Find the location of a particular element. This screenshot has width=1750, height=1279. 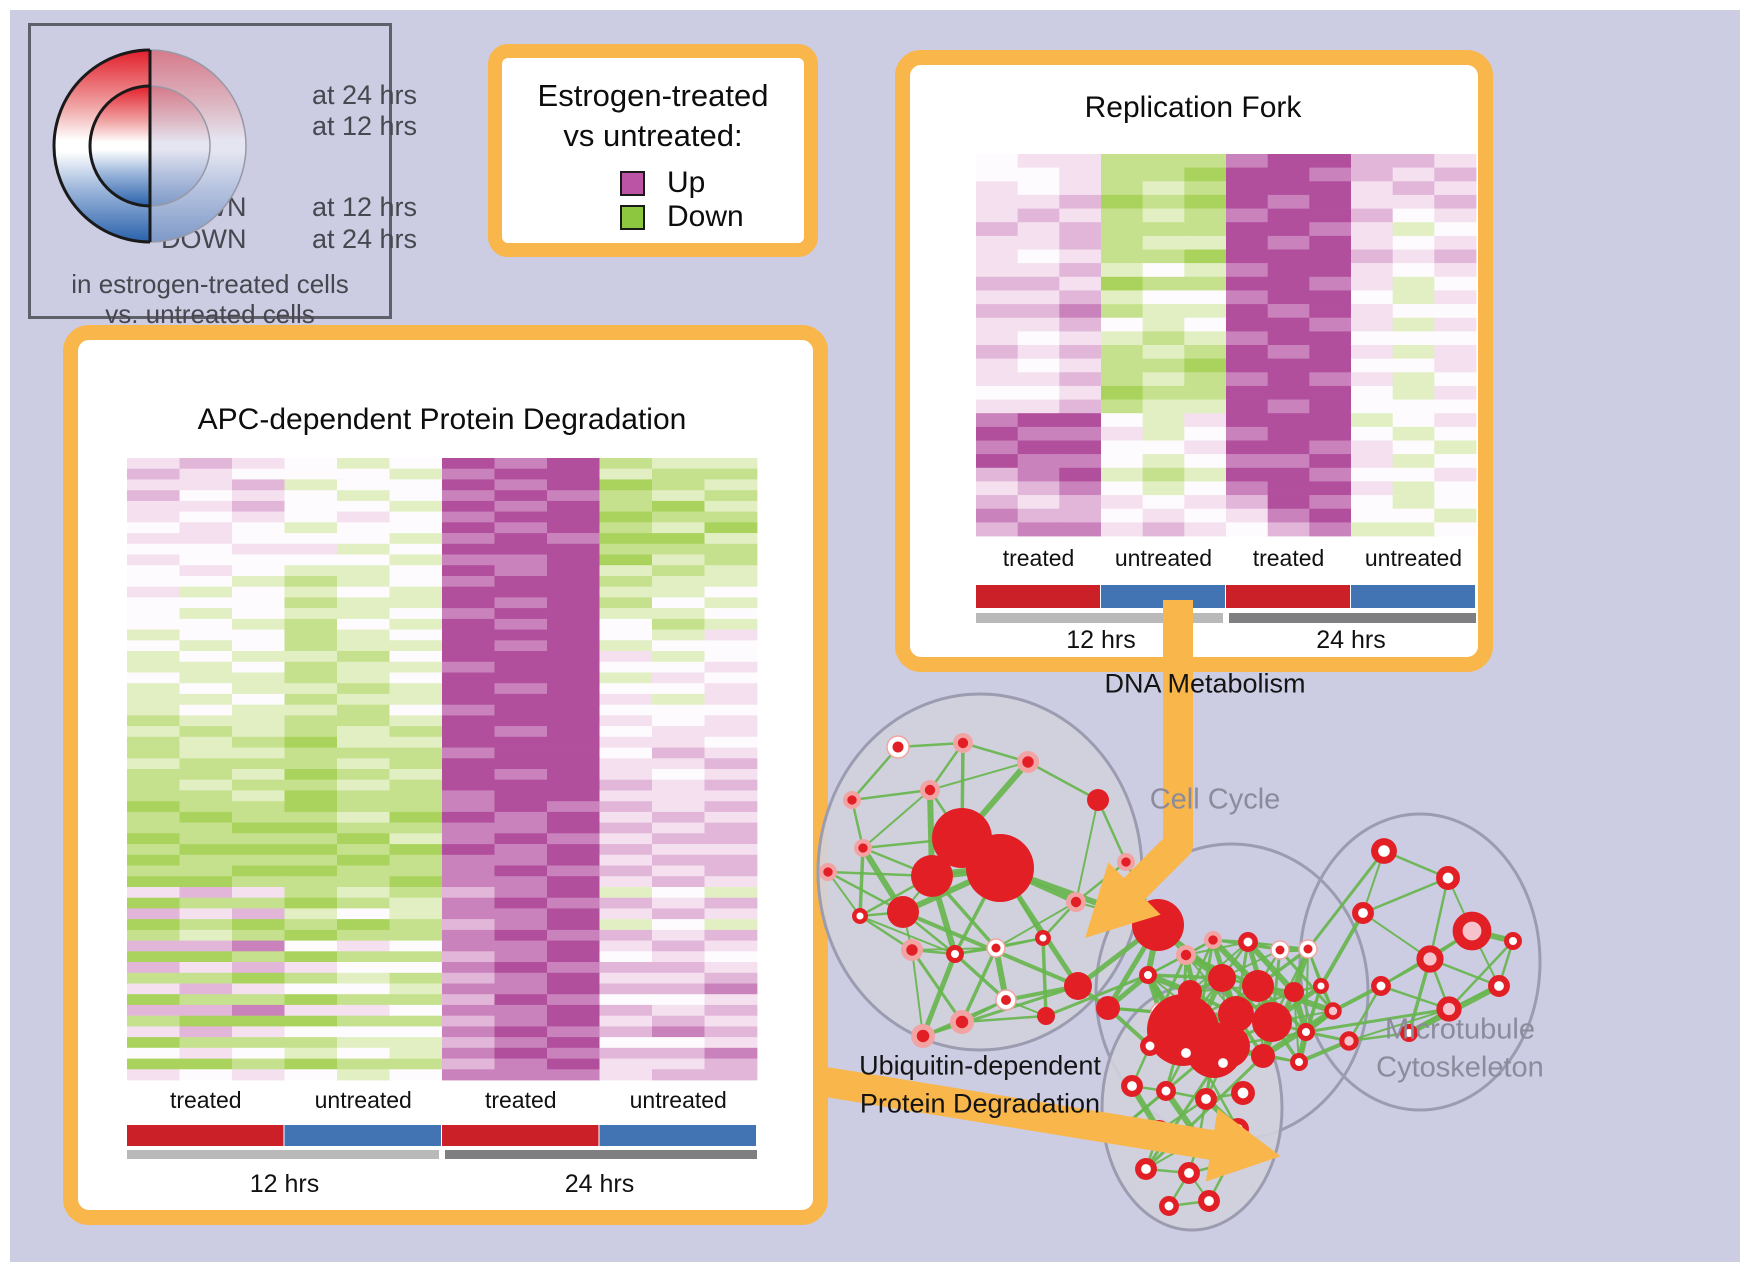

down-color-swatch is located at coordinates (632, 217).